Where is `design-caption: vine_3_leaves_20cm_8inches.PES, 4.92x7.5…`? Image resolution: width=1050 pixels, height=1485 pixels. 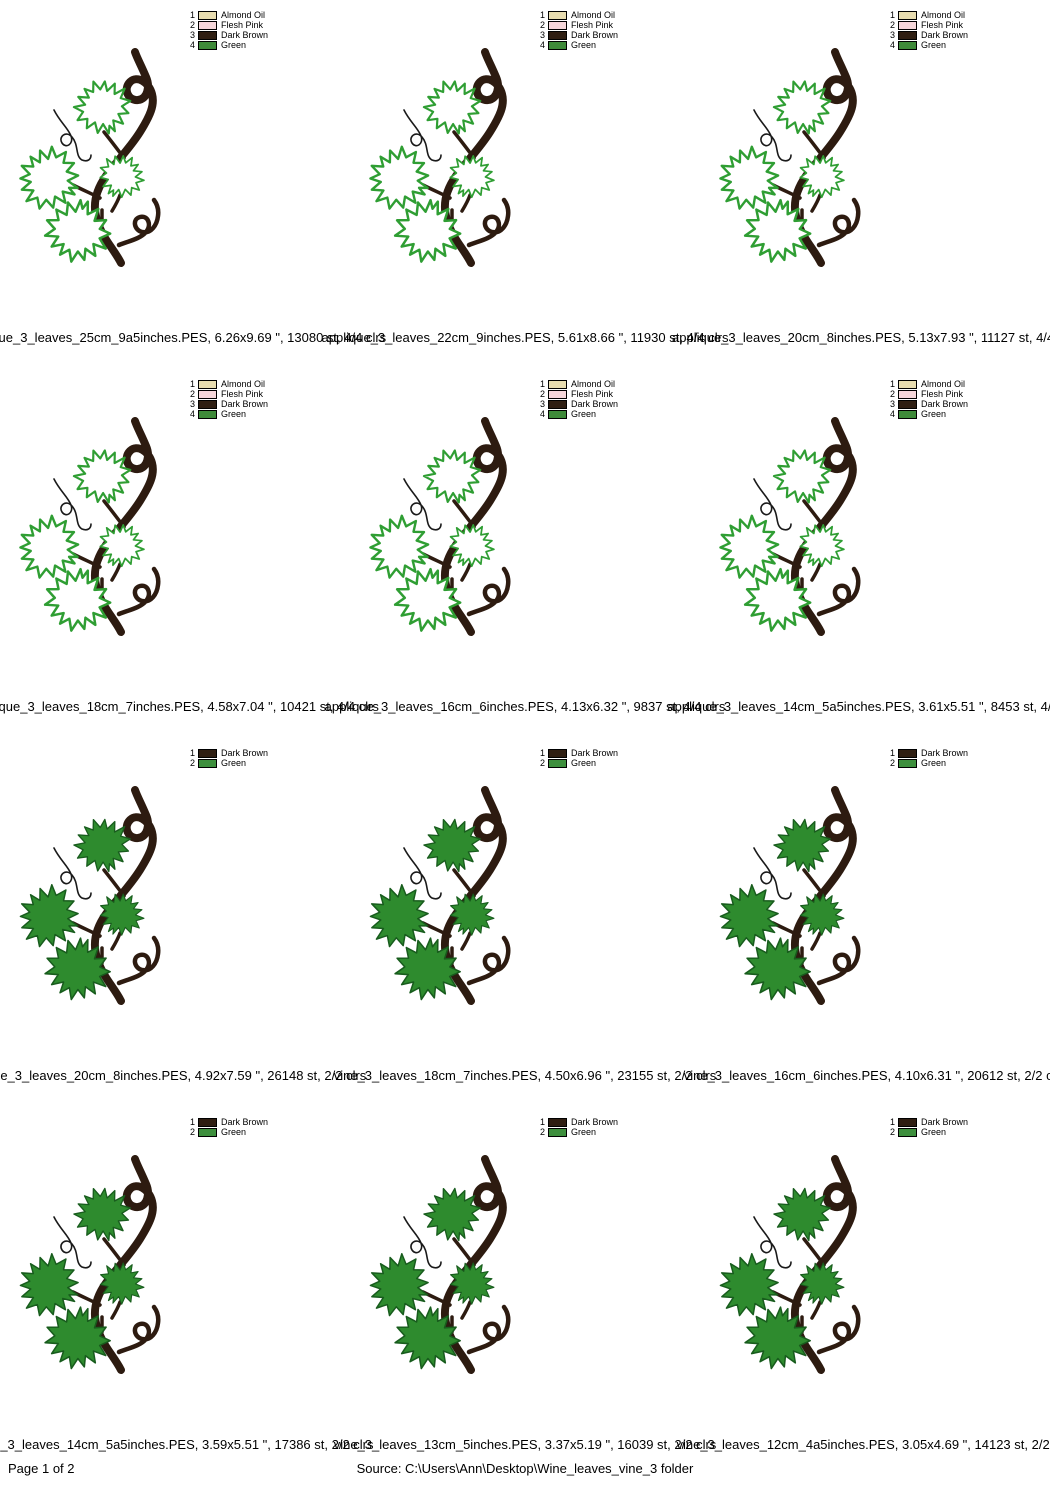 design-caption: vine_3_leaves_20cm_8inches.PES, 4.92x7.5… is located at coordinates (183, 1075).